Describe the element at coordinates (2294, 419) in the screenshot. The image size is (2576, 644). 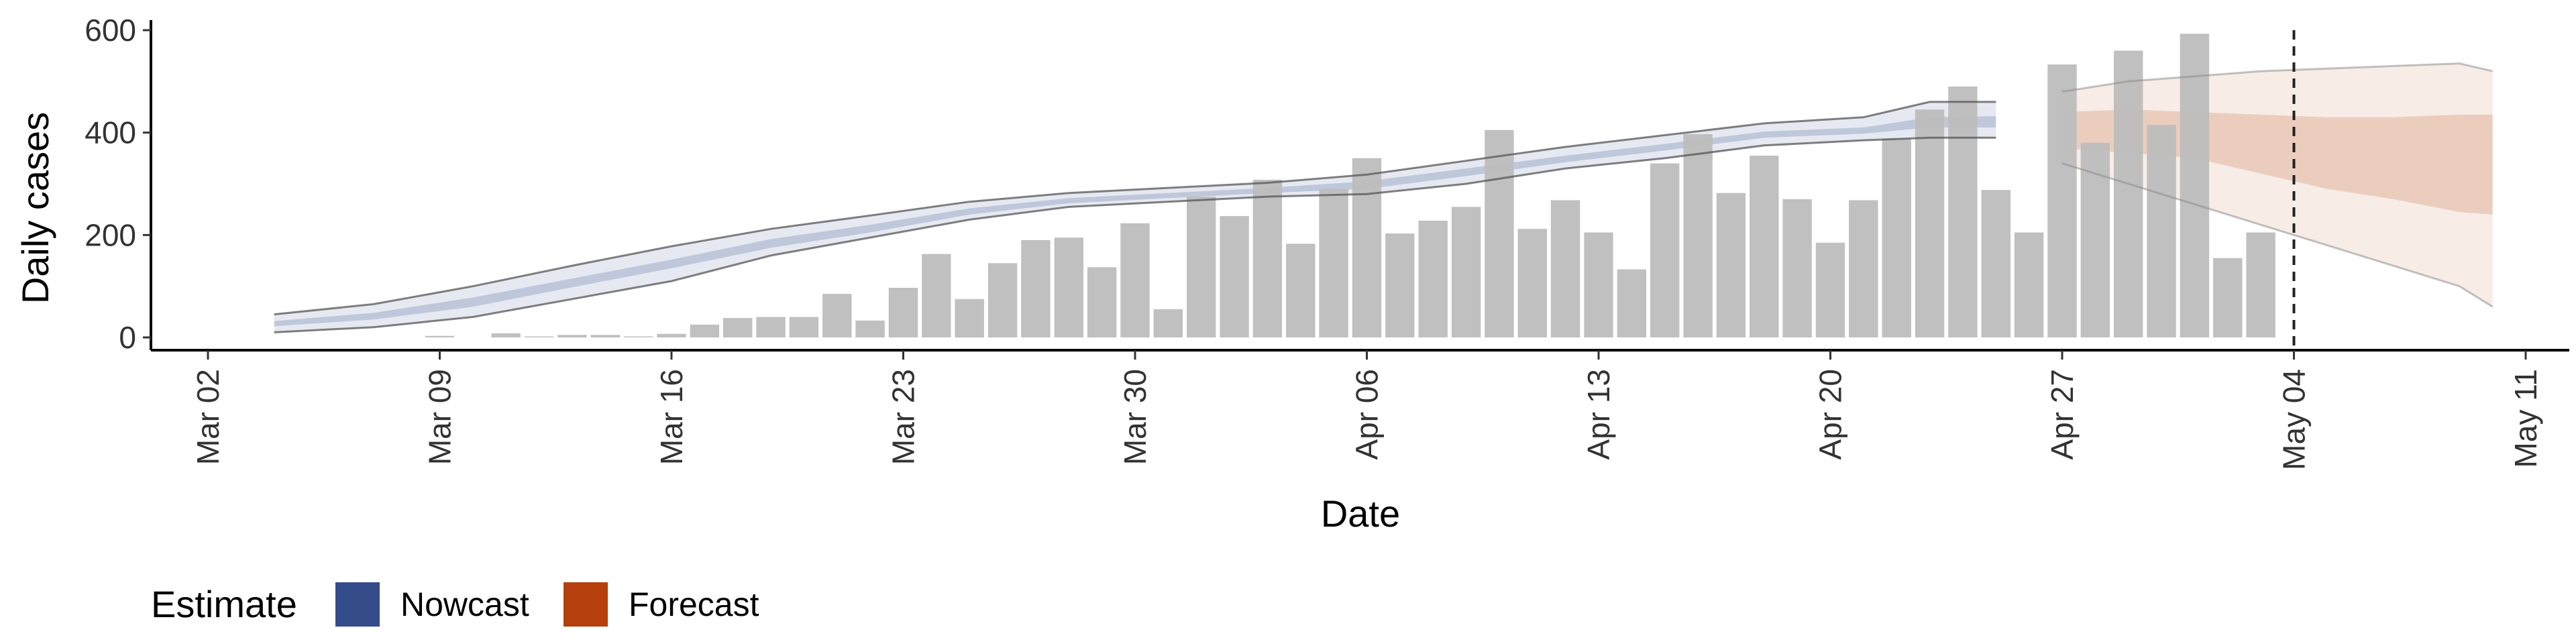
I see `x-tick-label: May 04` at that location.